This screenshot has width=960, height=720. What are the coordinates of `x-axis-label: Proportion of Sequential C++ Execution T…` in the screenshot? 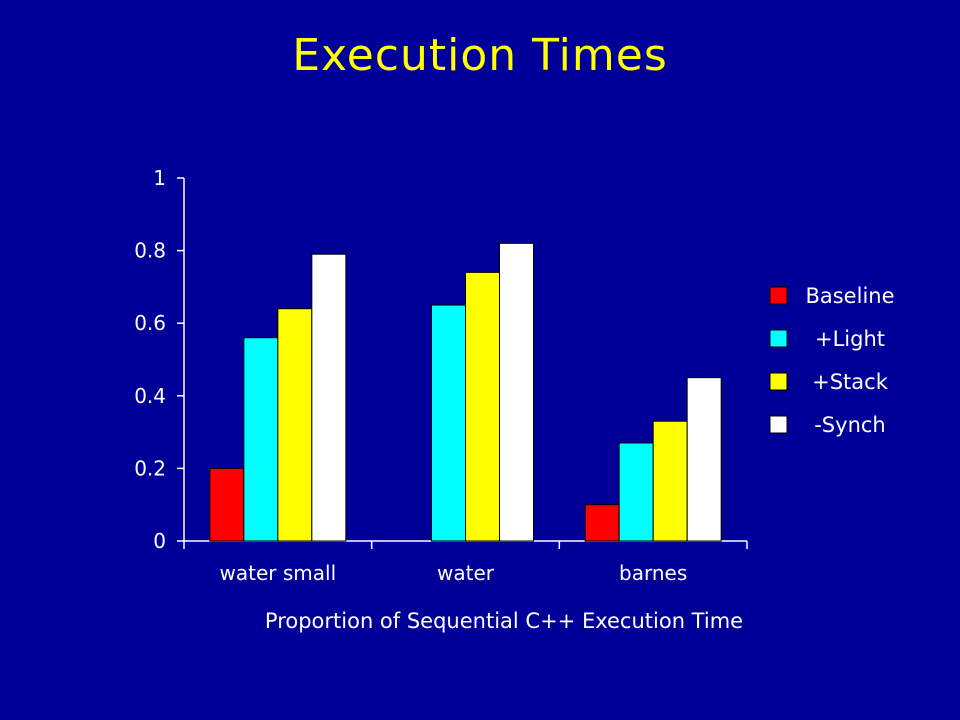 It's located at (504, 621).